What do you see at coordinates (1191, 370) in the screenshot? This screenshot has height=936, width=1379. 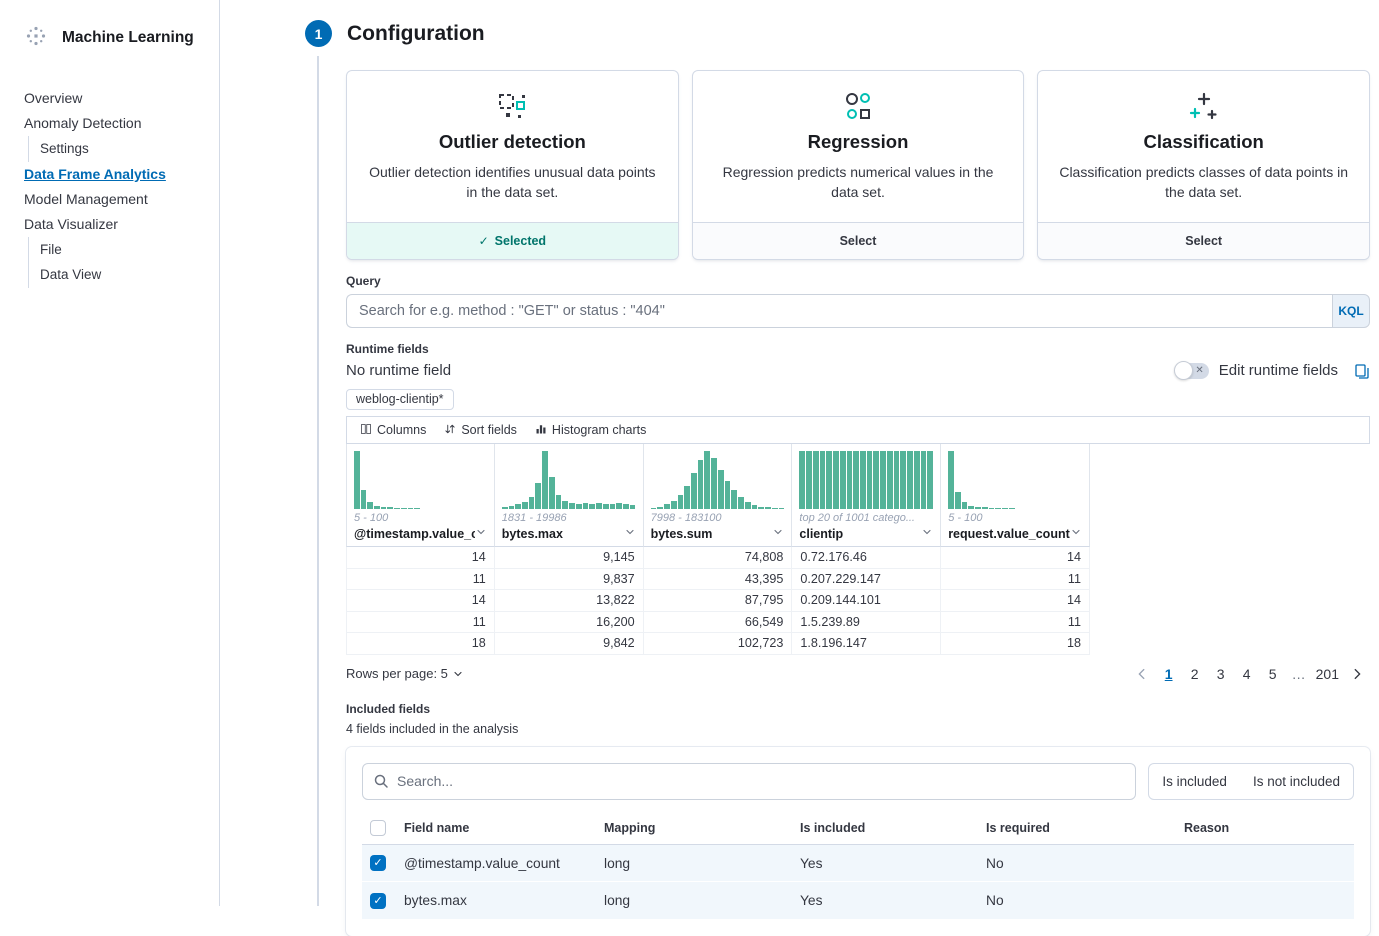 I see `edit-runtime-fields-toggle: ✕` at bounding box center [1191, 370].